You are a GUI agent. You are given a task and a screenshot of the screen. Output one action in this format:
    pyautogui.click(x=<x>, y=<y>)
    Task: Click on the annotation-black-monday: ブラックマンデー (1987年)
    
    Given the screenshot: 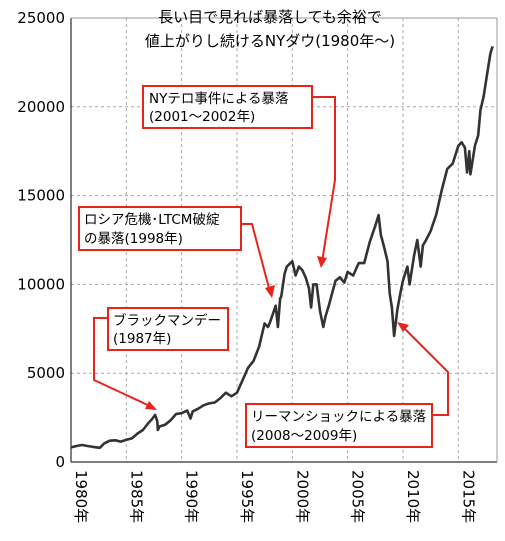 What is the action you would take?
    pyautogui.click(x=168, y=329)
    